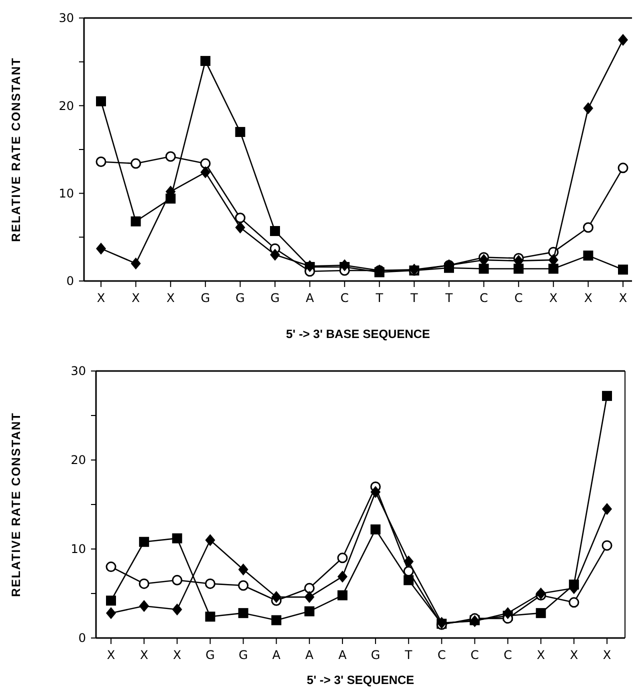 Image resolution: width=637 pixels, height=687 pixels. Describe the element at coordinates (78, 371) in the screenshot. I see `y-tick-label: 30` at that location.